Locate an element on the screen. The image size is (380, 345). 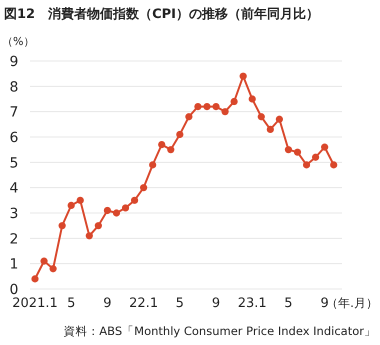
y-tick-label: 0 is located at coordinates (14, 290).